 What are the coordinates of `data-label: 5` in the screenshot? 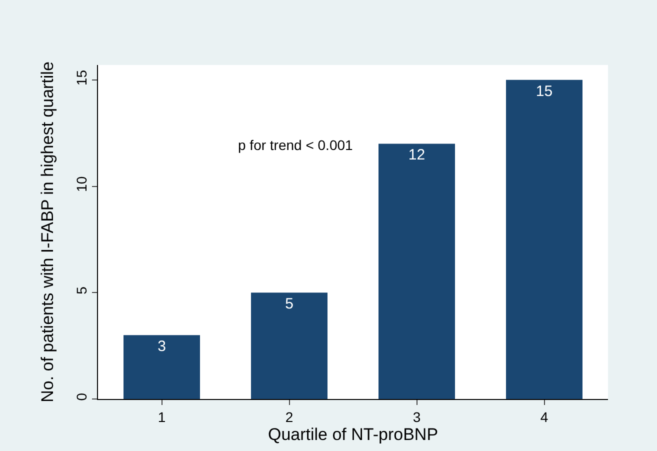 It's located at (289, 304).